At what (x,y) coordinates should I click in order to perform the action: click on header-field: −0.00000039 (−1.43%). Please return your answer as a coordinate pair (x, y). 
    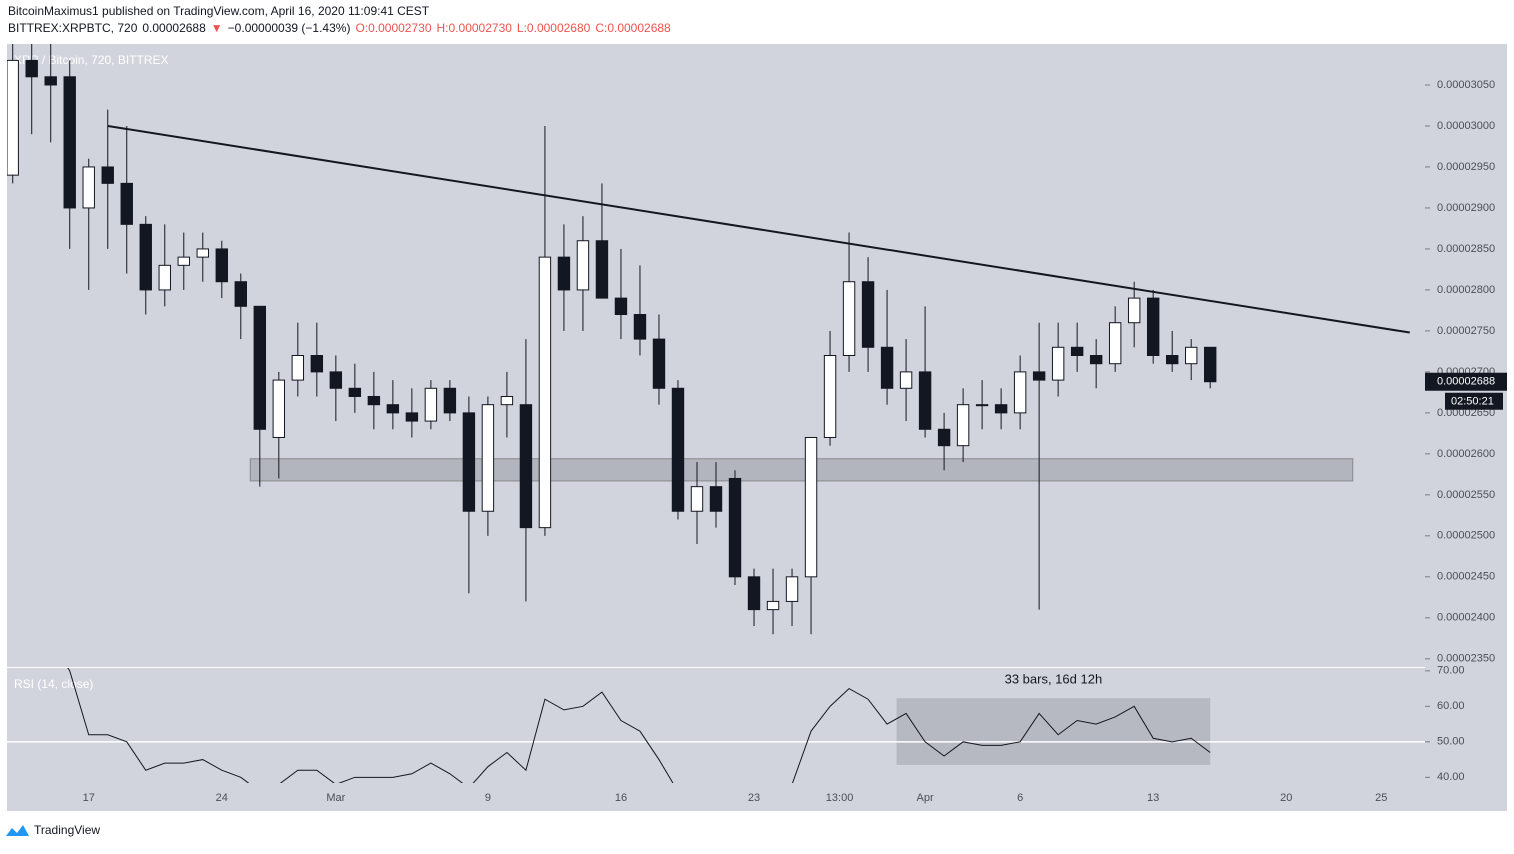
    Looking at the image, I should click on (289, 28).